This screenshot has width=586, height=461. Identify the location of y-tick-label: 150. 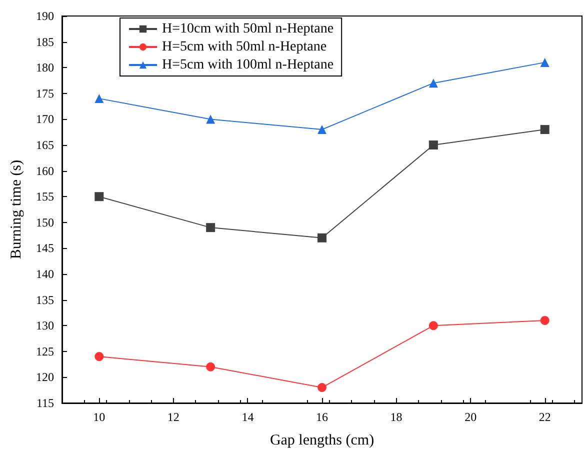
(45, 222).